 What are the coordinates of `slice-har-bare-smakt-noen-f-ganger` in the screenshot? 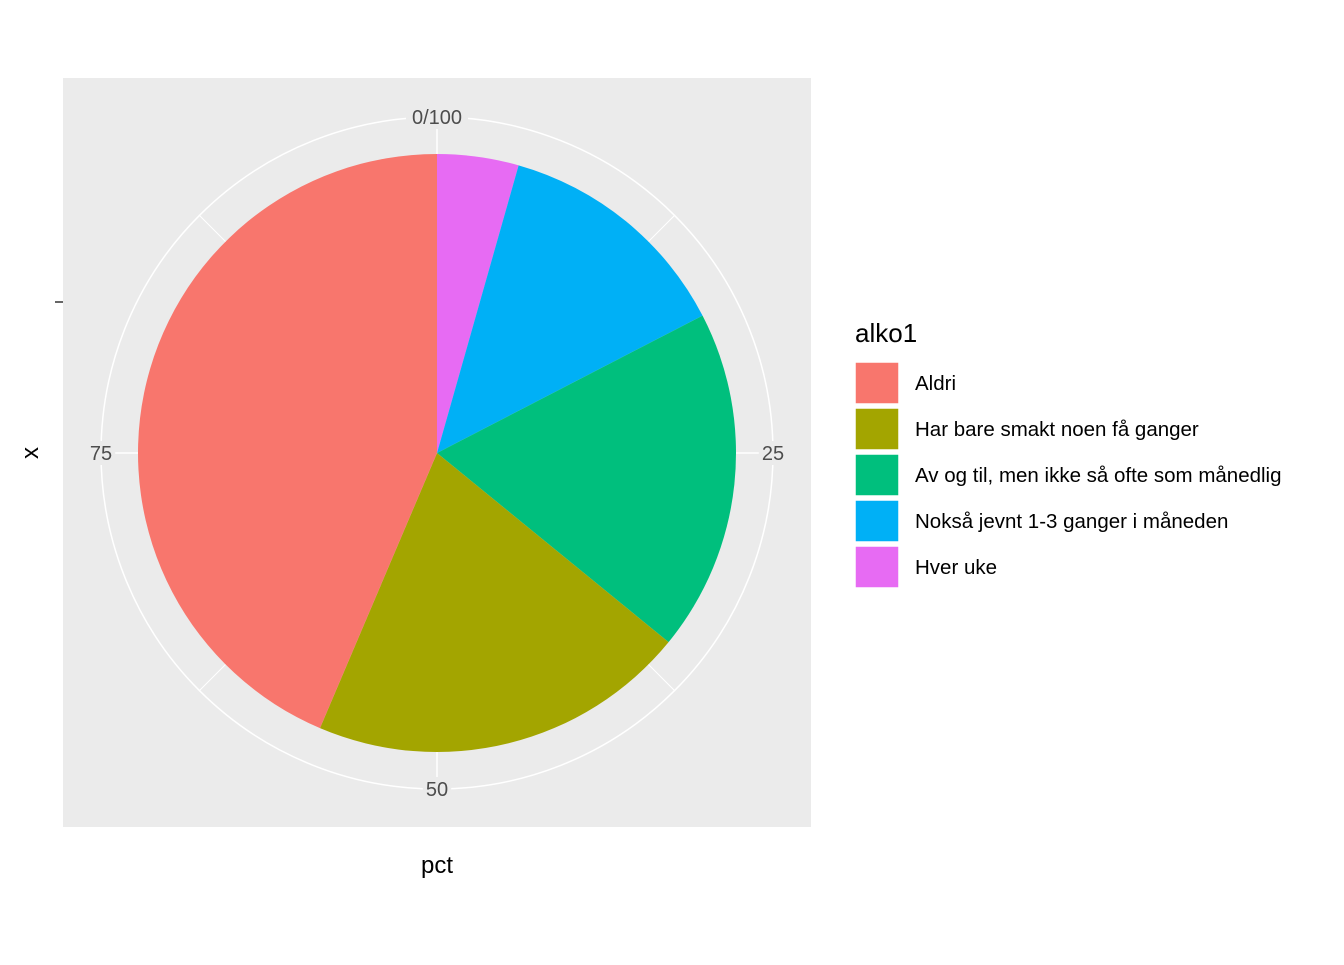 It's located at (494, 602).